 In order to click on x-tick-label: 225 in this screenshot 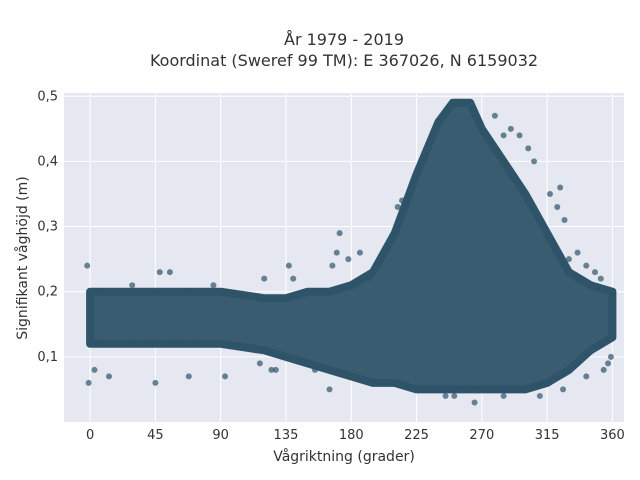, I will do `click(416, 435)`.